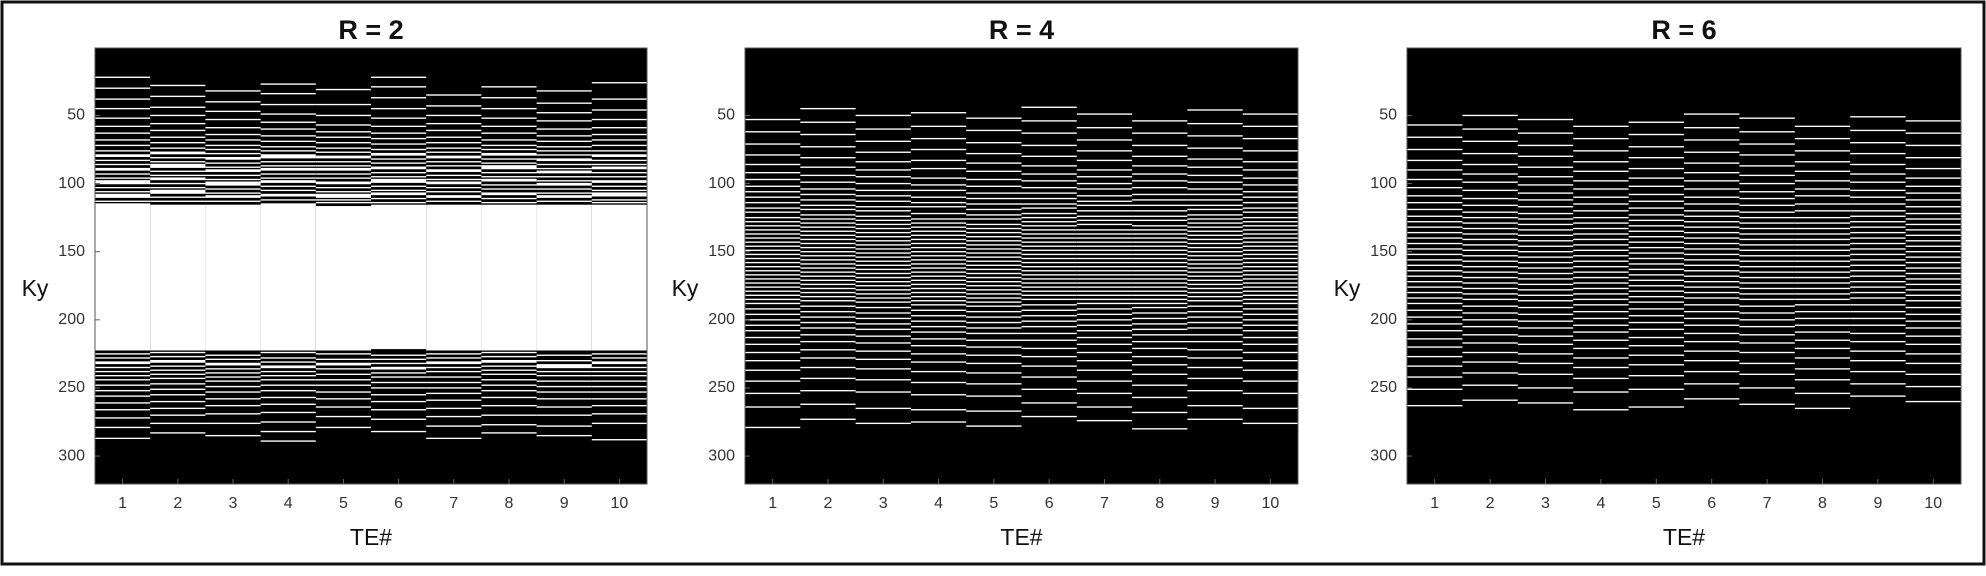  What do you see at coordinates (1656, 503) in the screenshot?
I see `x-tick-label: 5` at bounding box center [1656, 503].